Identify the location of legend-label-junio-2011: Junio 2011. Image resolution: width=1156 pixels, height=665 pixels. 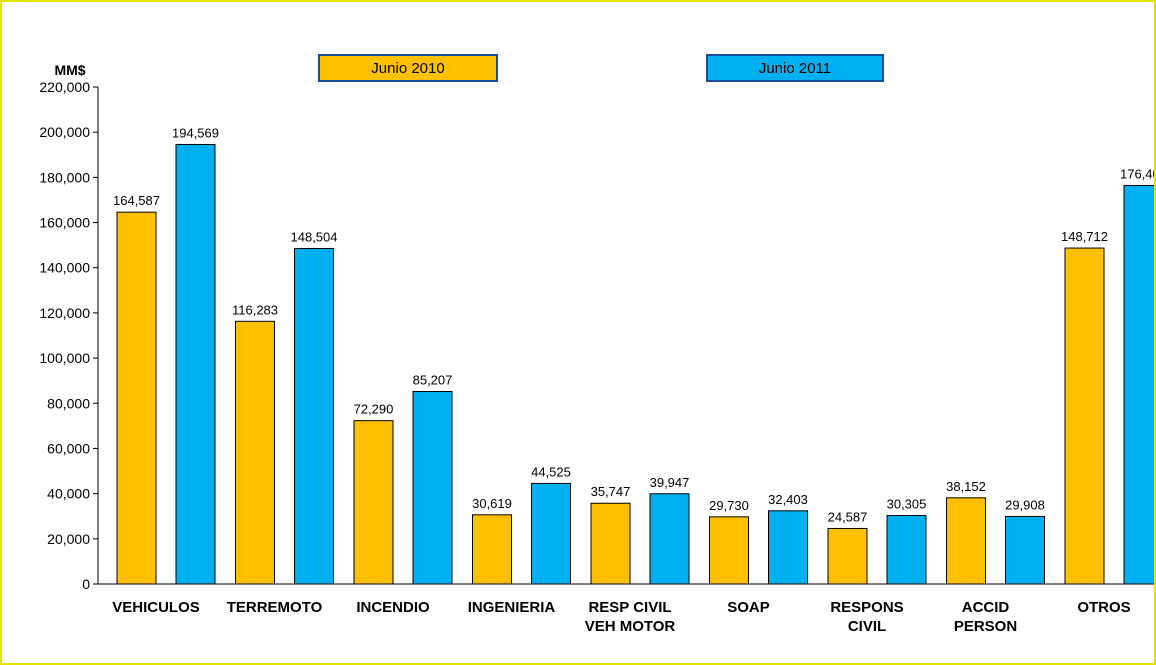
(795, 68).